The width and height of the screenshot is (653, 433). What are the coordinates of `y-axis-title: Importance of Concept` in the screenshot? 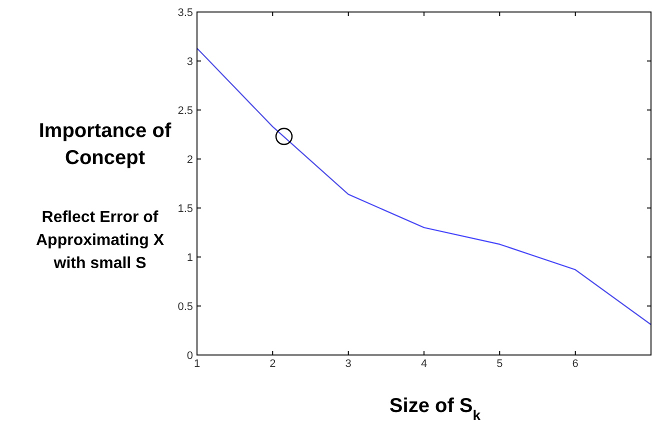 It's located at (105, 144).